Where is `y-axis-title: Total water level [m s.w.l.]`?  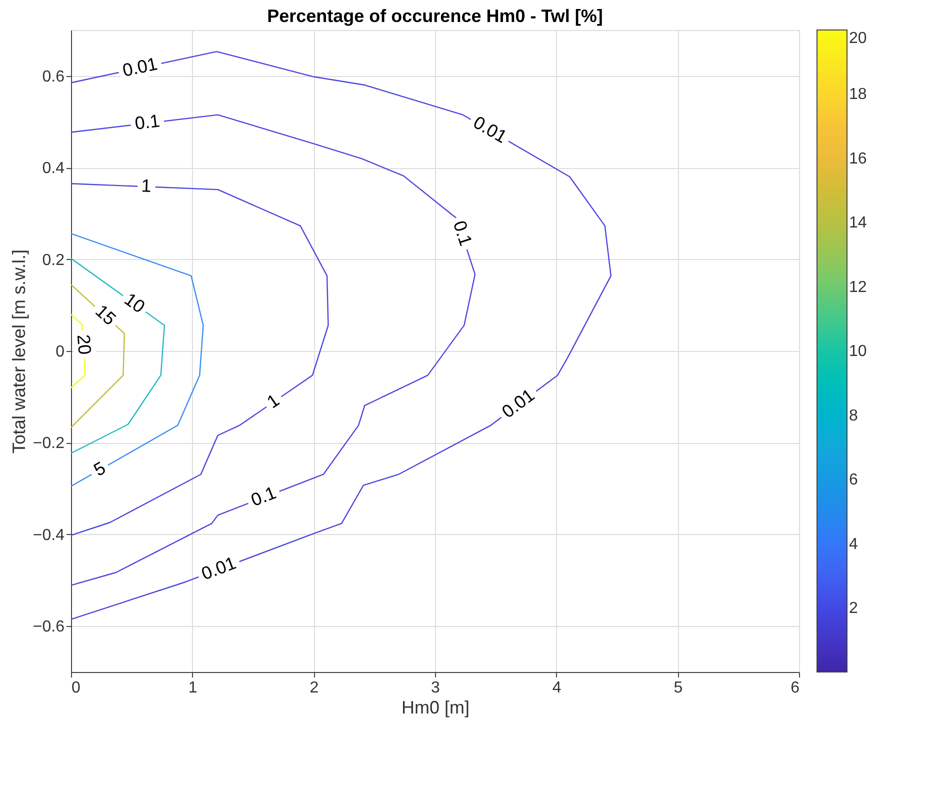 y-axis-title: Total water level [m s.w.l.] is located at coordinates (18, 351).